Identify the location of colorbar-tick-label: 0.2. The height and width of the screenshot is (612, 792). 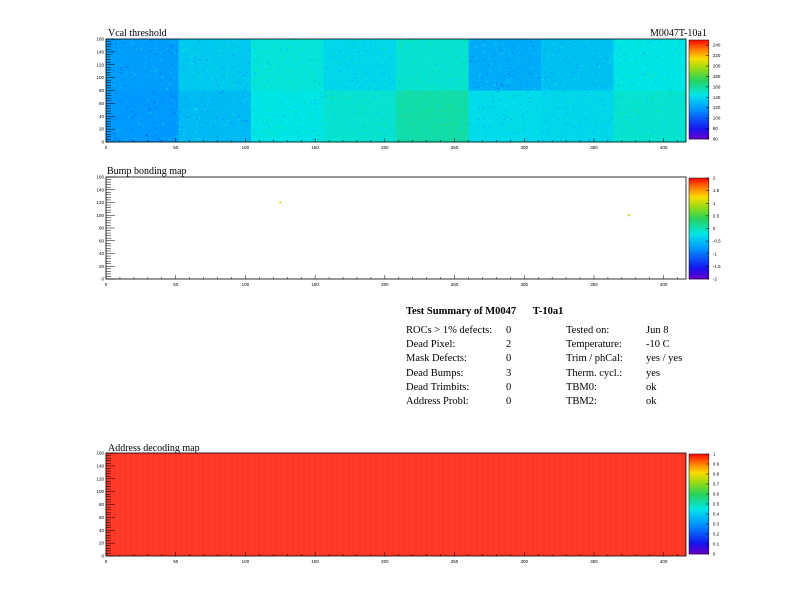
(716, 534).